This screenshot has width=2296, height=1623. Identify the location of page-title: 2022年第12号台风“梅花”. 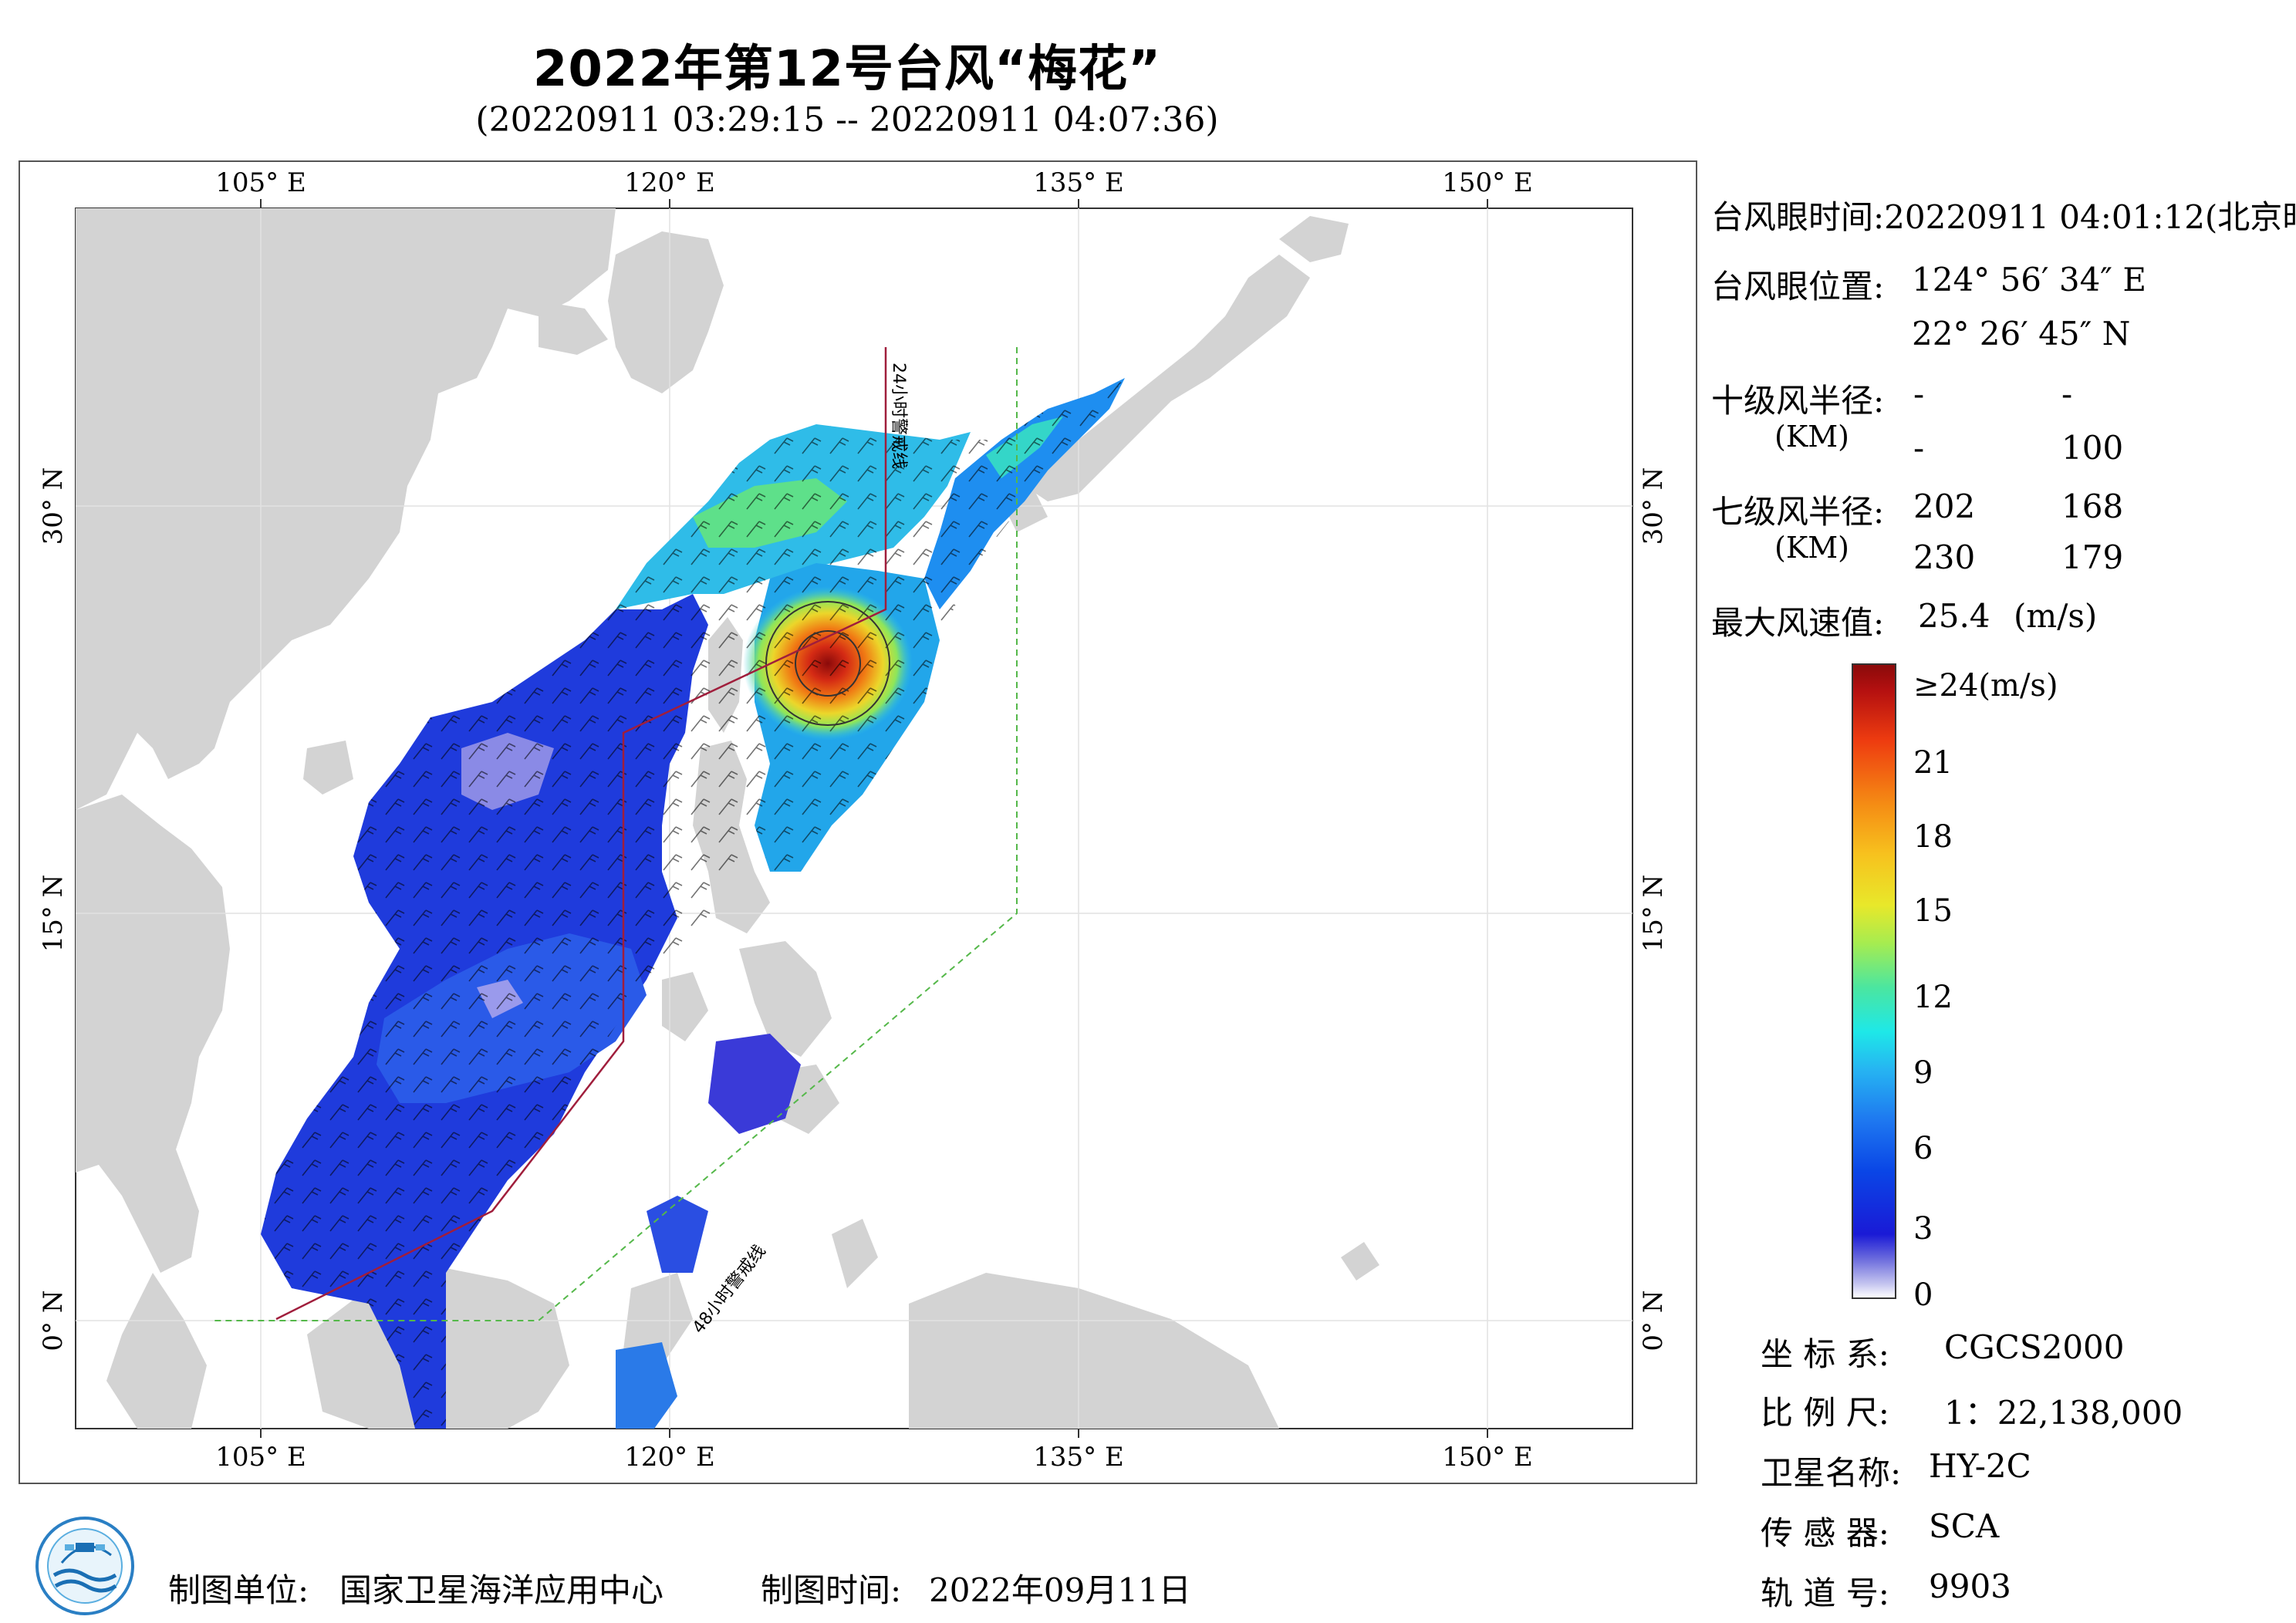
(847, 69).